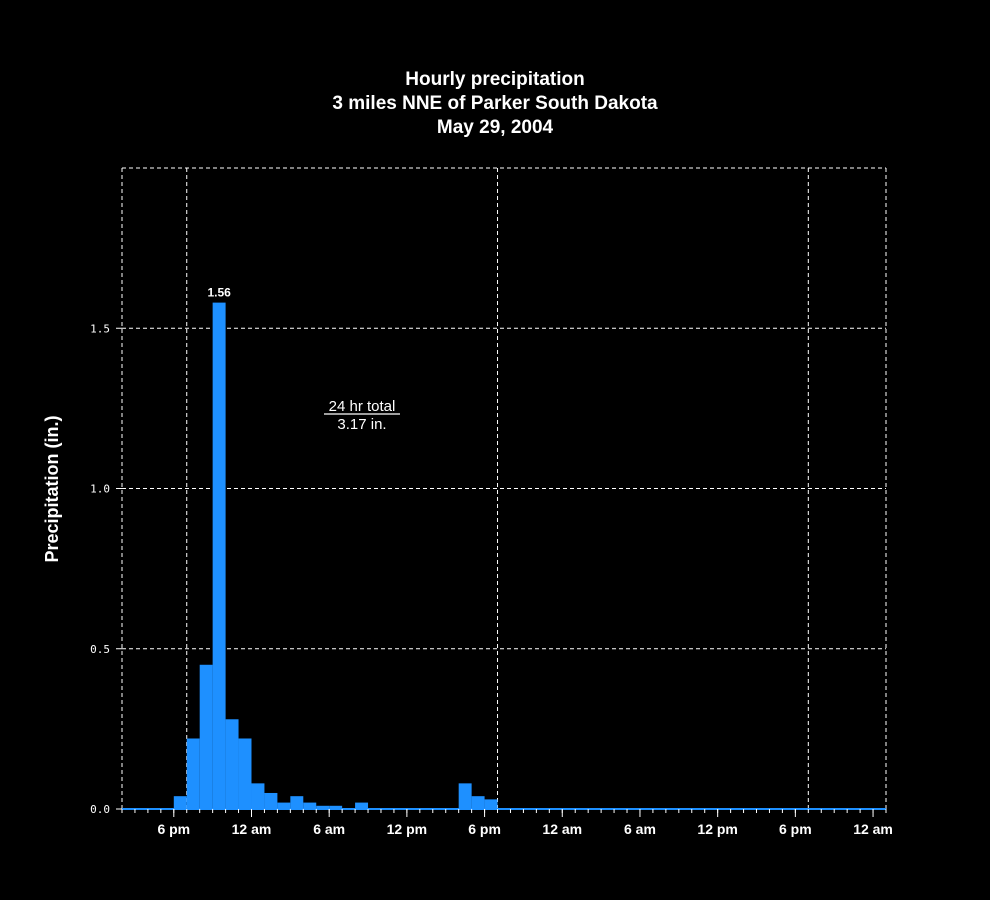  I want to click on x-tick-label-8: 6 pm, so click(795, 829).